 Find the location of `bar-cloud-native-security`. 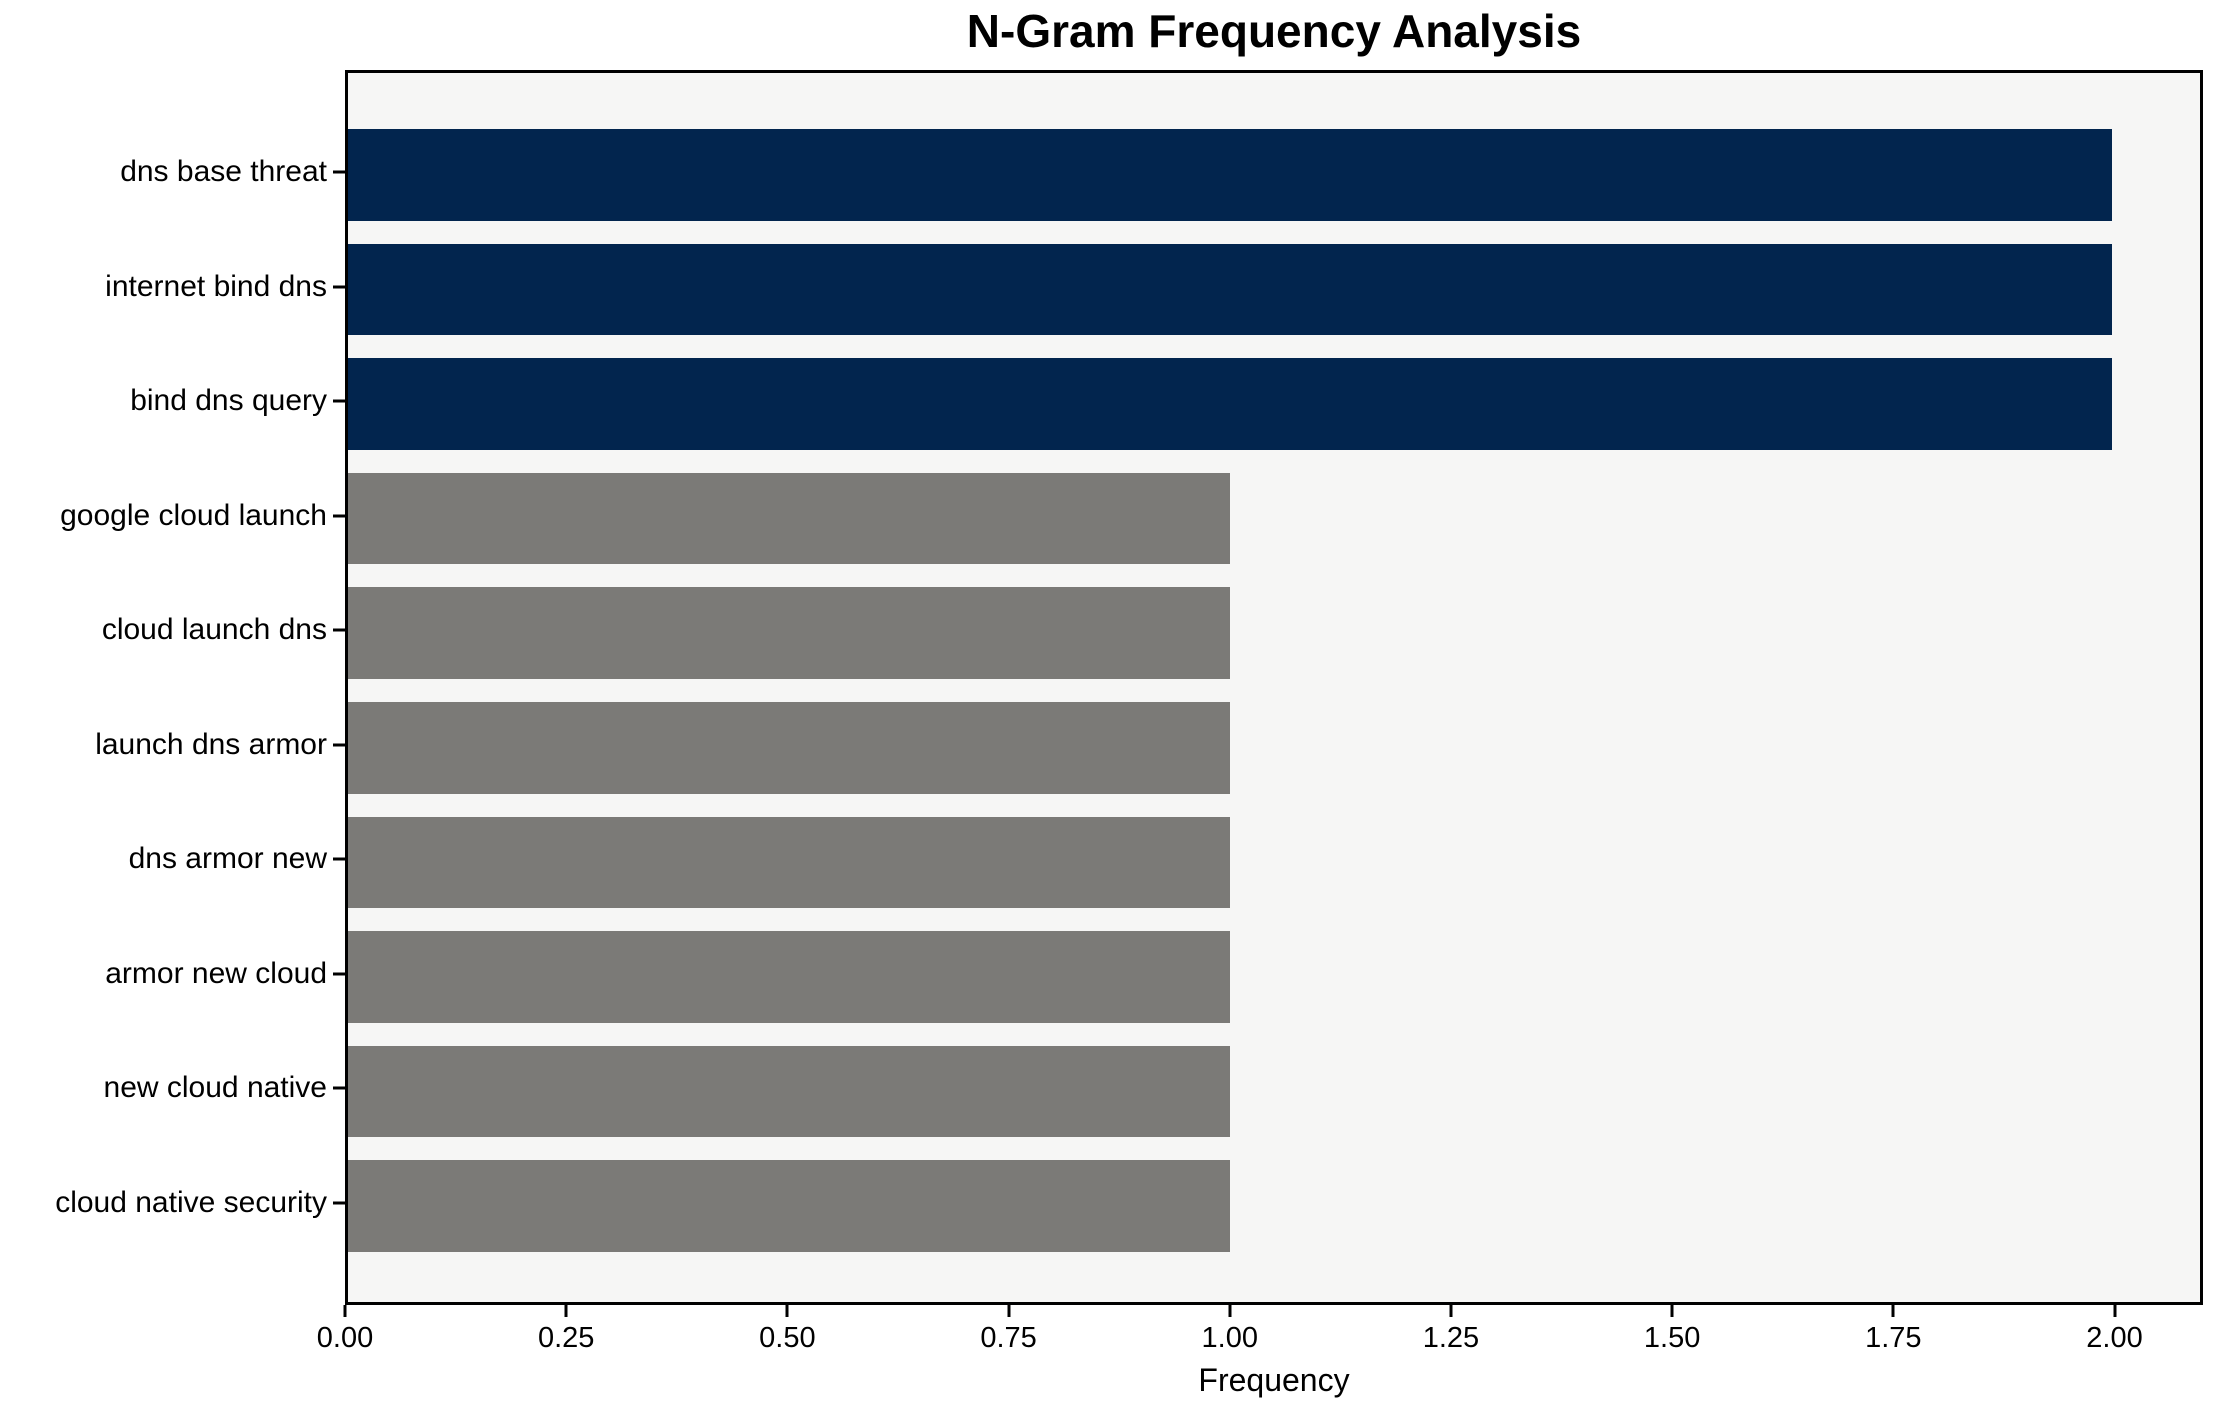

bar-cloud-native-security is located at coordinates (789, 1206).